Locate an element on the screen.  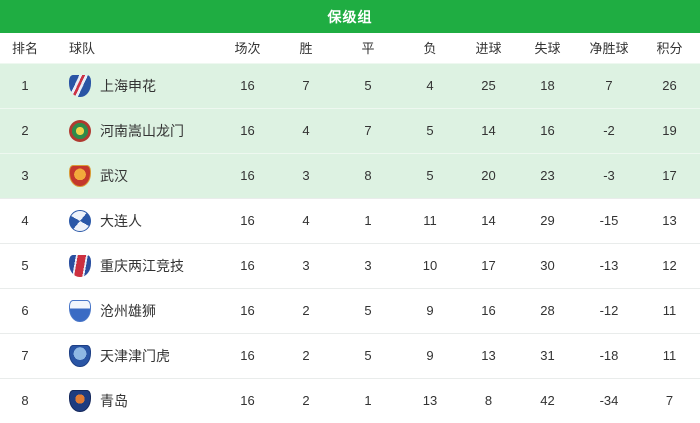
win-cell: 7 is located at coordinates (306, 85).